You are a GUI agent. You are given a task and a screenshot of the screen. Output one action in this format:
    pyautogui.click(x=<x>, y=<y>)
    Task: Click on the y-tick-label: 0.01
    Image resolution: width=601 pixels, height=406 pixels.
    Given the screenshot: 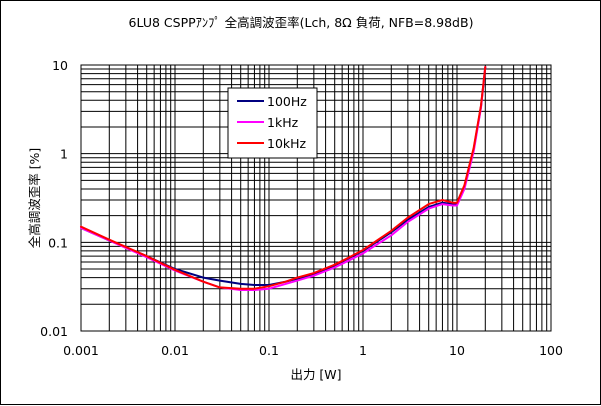 What is the action you would take?
    pyautogui.click(x=54, y=331)
    